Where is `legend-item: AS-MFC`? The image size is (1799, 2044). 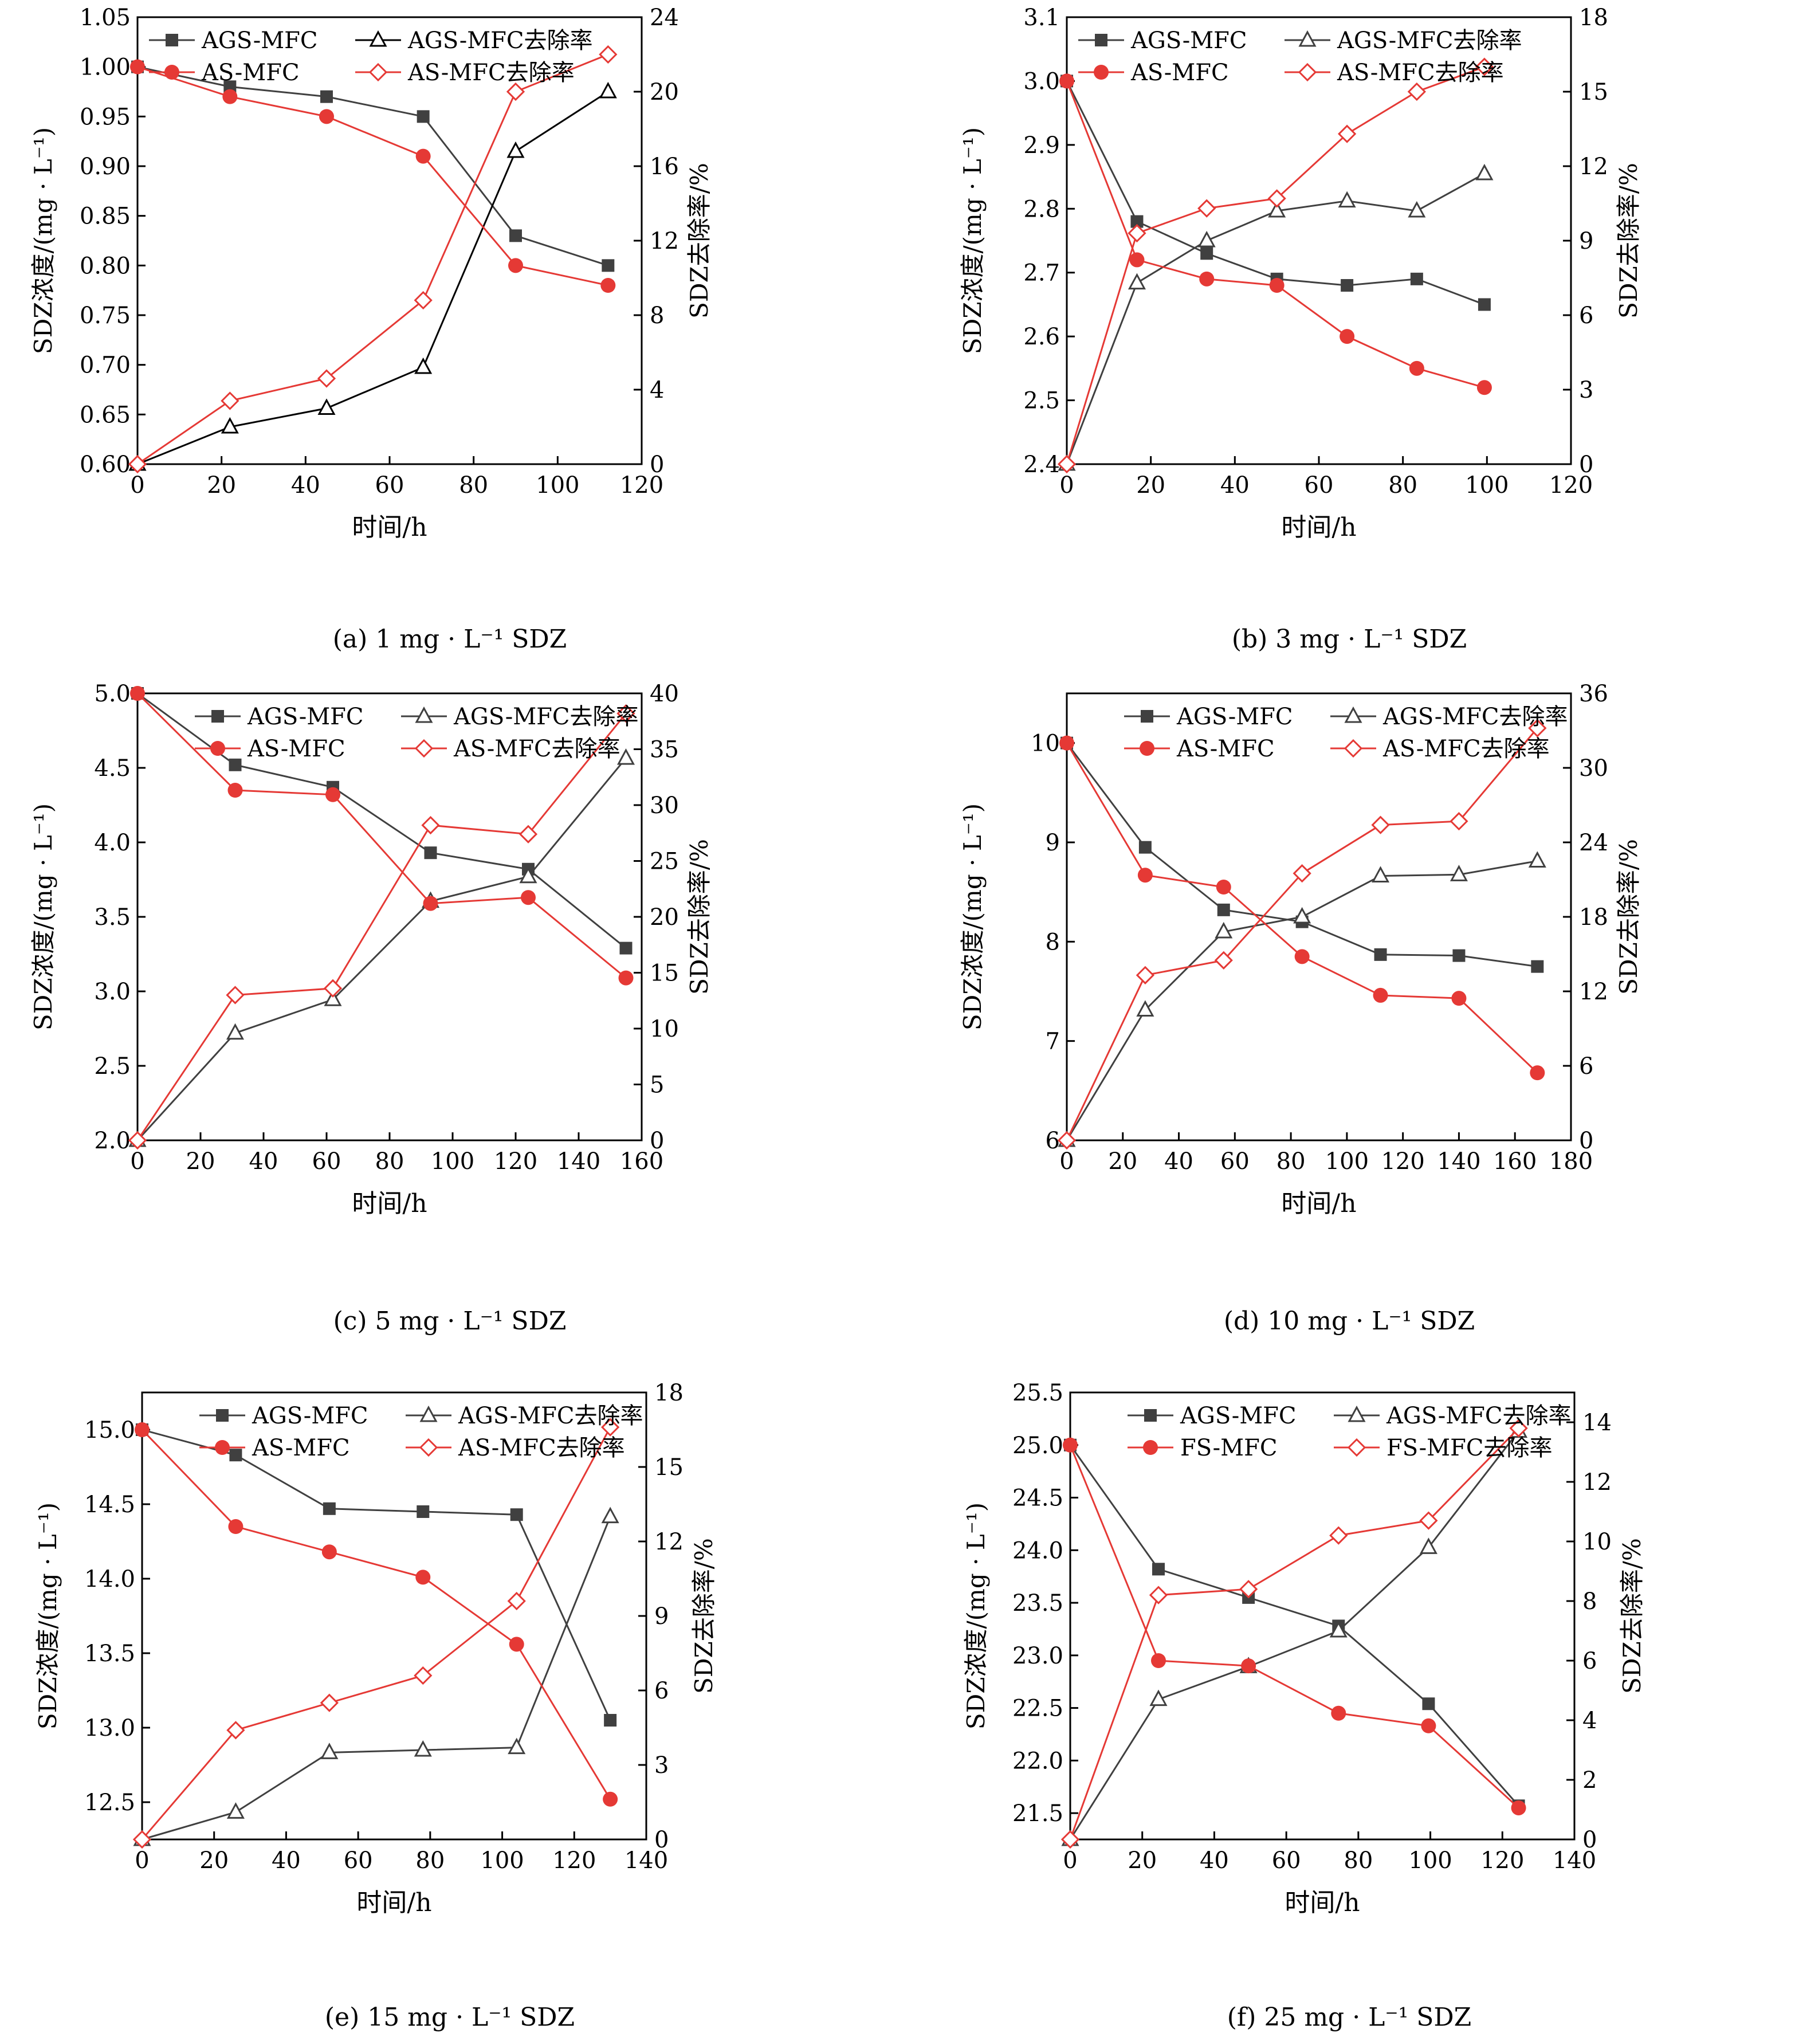
legend-item: AS-MFC is located at coordinates (270, 749).